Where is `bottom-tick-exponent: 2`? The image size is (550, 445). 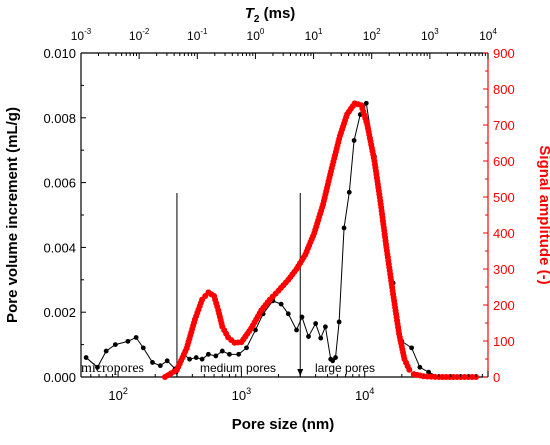
bottom-tick-exponent: 2 is located at coordinates (125, 391).